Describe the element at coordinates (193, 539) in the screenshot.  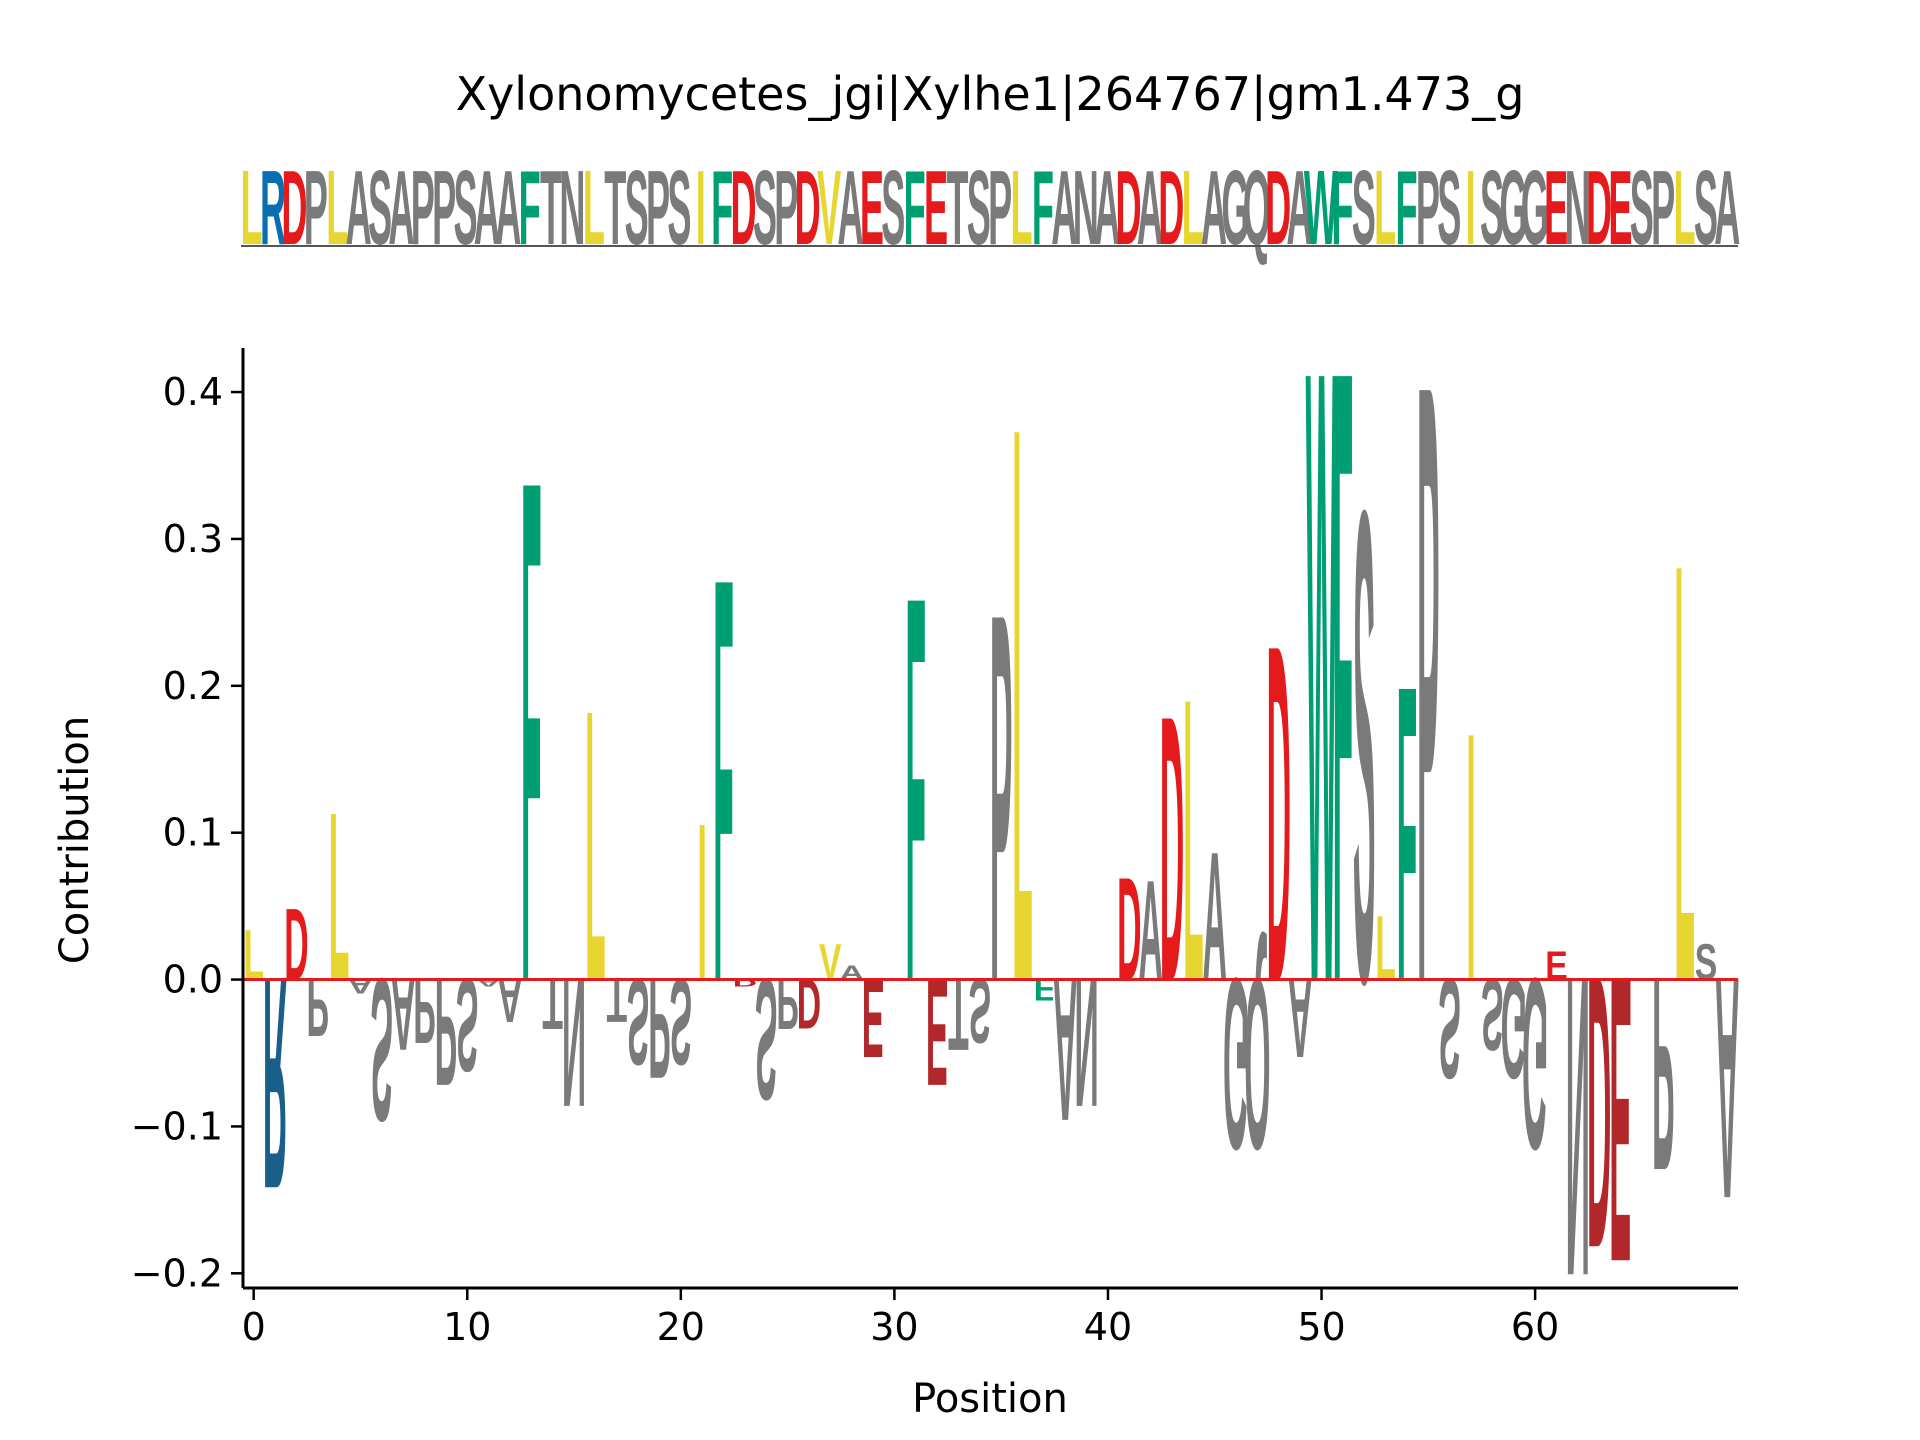
I see `y-tick-label: 0.3` at that location.